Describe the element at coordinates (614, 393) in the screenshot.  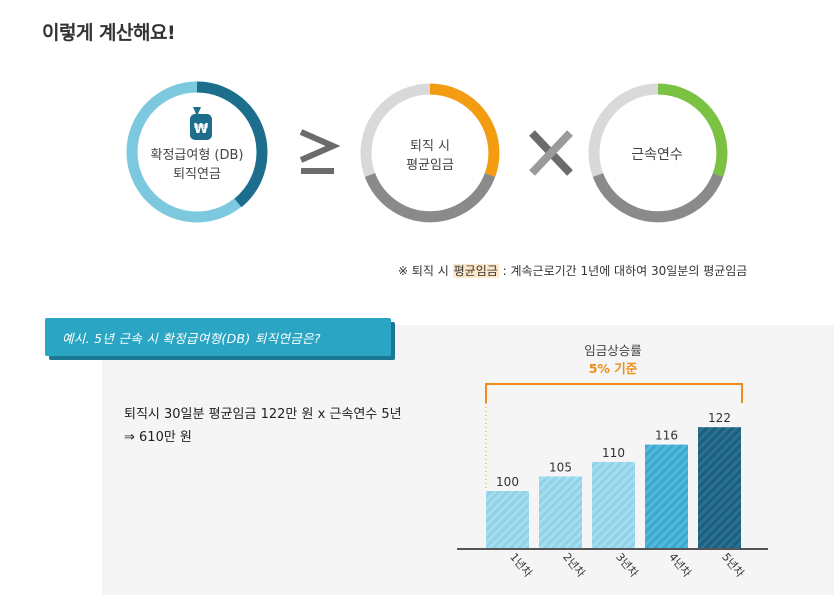
I see `growth-bracket` at that location.